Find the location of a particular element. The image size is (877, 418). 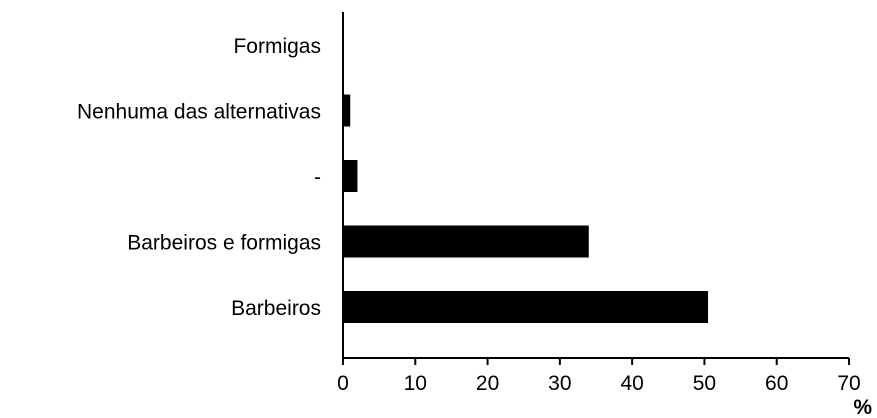

x-tick-label-70: 70 is located at coordinates (848, 383).